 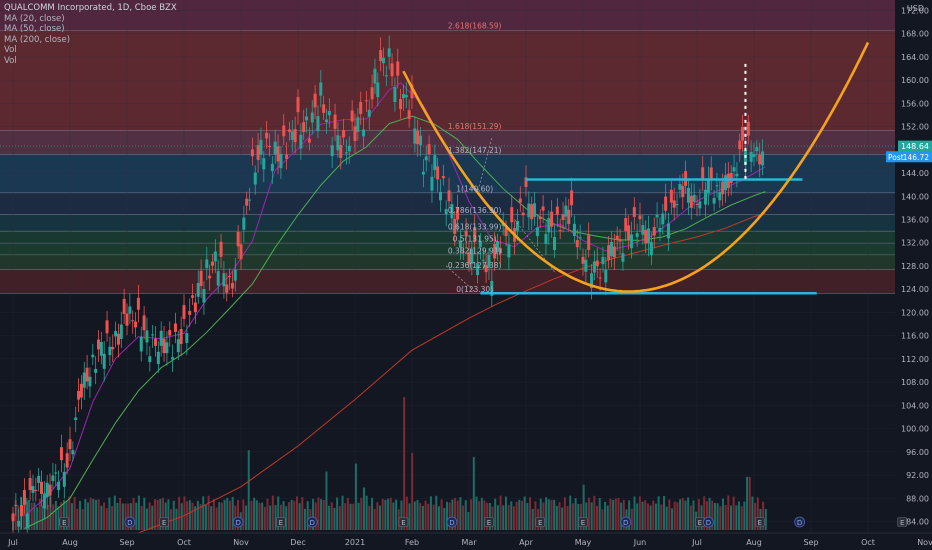 I want to click on event-label: D, so click(x=799, y=523).